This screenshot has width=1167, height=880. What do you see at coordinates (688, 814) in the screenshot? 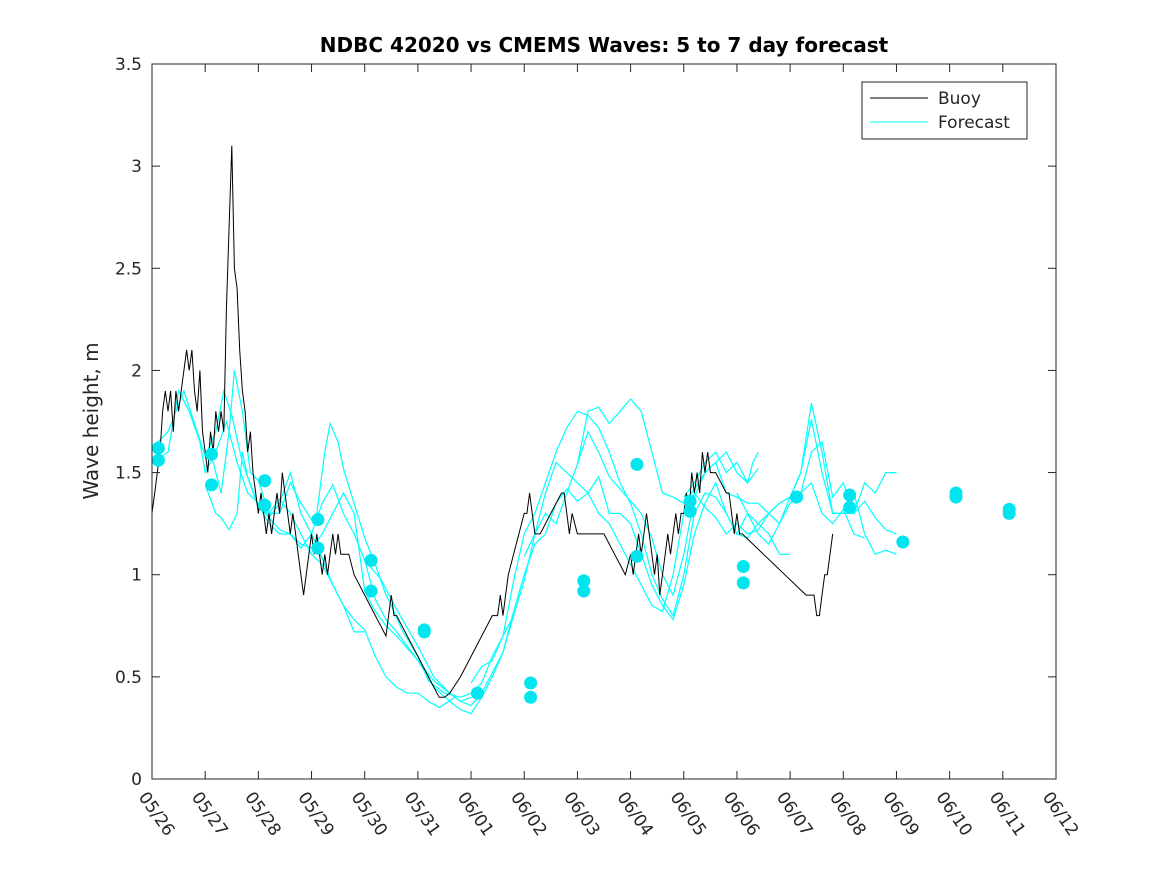
I see `x-tick-label: 06/05` at bounding box center [688, 814].